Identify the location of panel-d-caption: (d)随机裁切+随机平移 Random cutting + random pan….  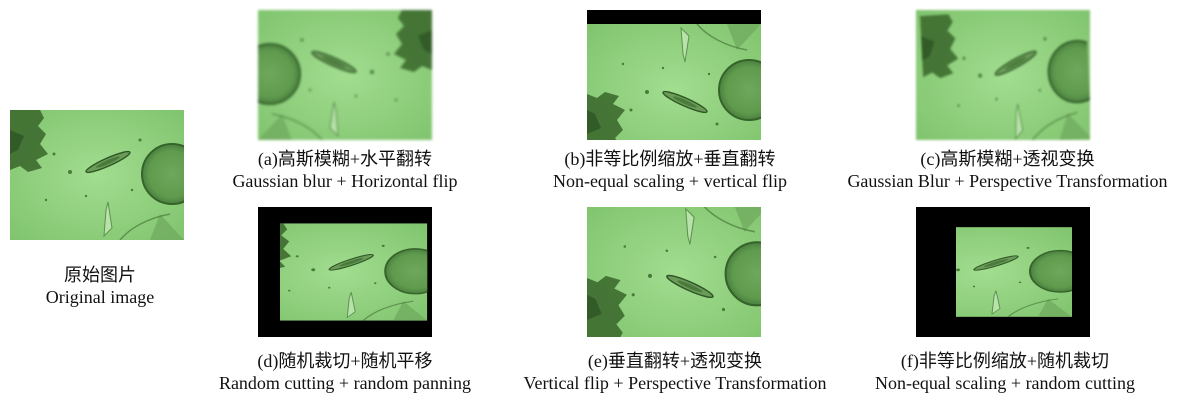
(345, 372).